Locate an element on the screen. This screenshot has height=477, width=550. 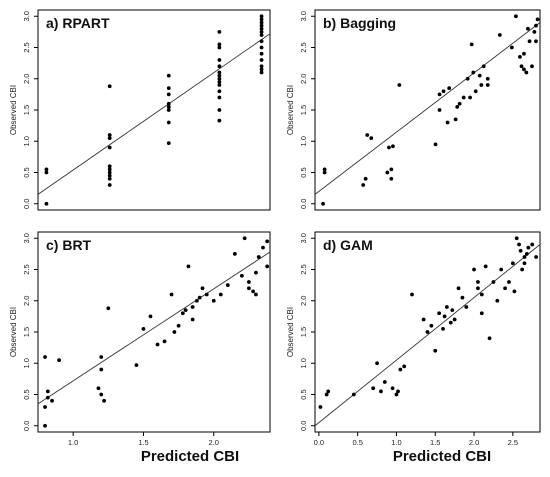
y-tick-label: 0.0 is located at coordinates (26, 204).